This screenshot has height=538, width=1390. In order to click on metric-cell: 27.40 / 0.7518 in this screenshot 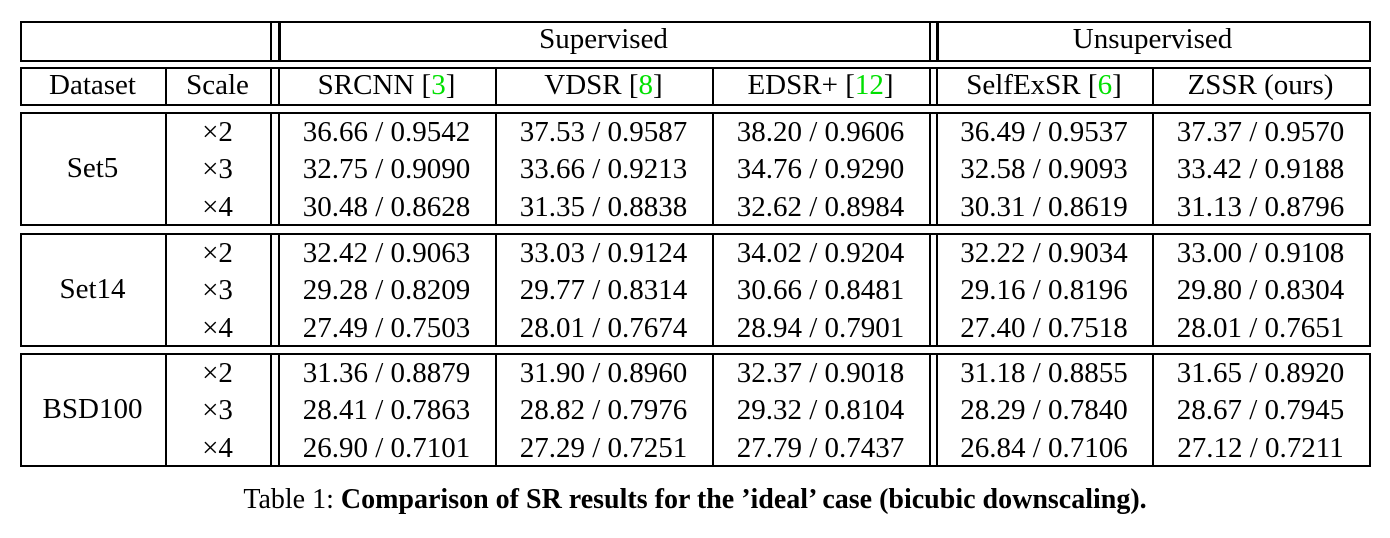, I will do `click(1044, 328)`.